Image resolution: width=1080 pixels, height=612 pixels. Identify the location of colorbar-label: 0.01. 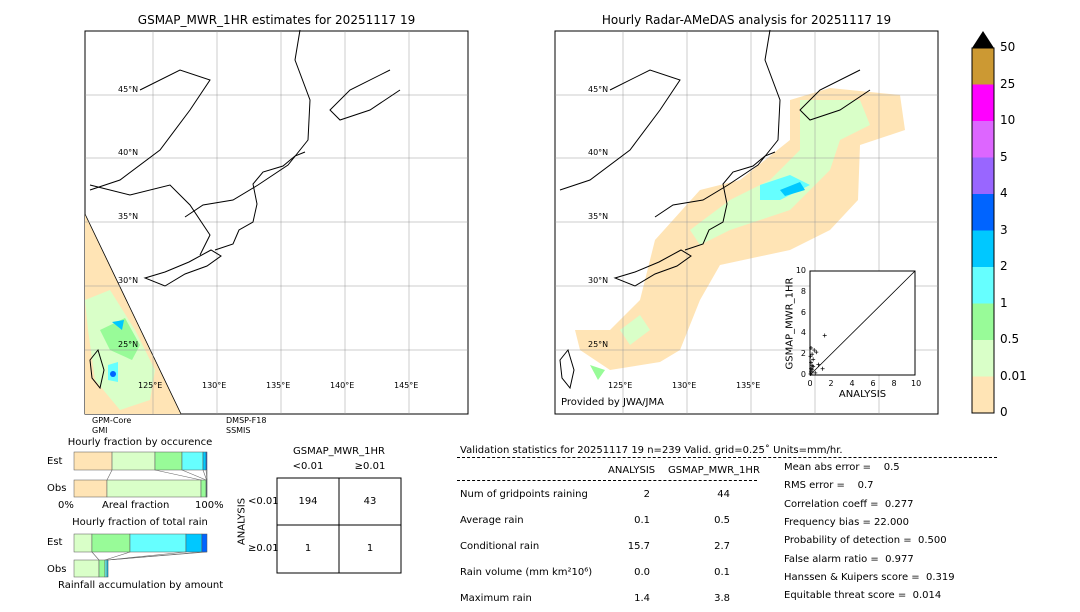
(1013, 375).